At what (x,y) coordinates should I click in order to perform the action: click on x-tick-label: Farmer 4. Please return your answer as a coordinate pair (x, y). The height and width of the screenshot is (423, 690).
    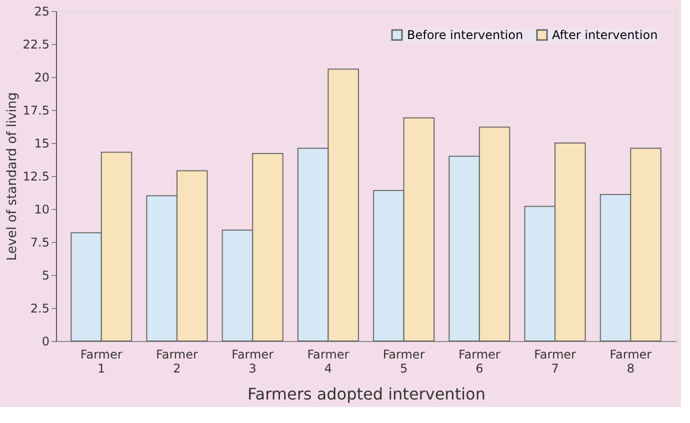
    Looking at the image, I should click on (328, 362).